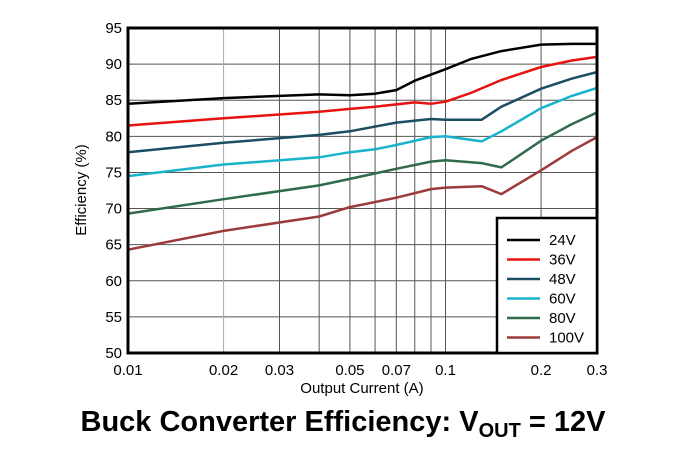  I want to click on series-line-36V, so click(362, 91).